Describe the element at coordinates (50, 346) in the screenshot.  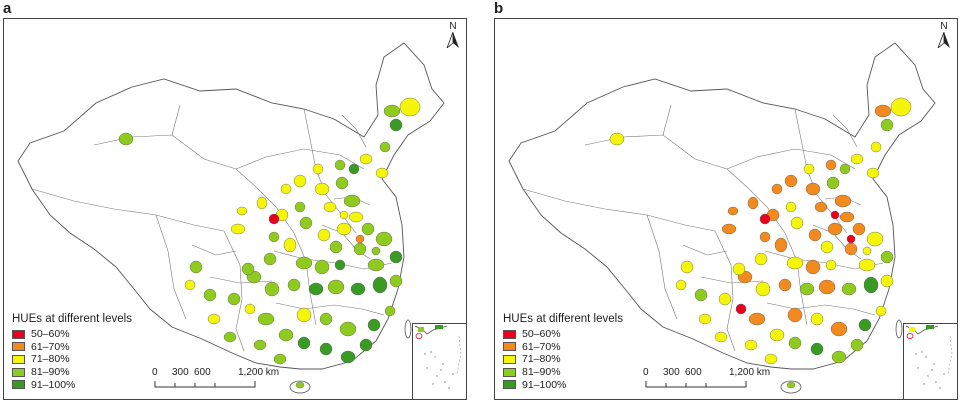
I see `legend-label: 61–70%` at that location.